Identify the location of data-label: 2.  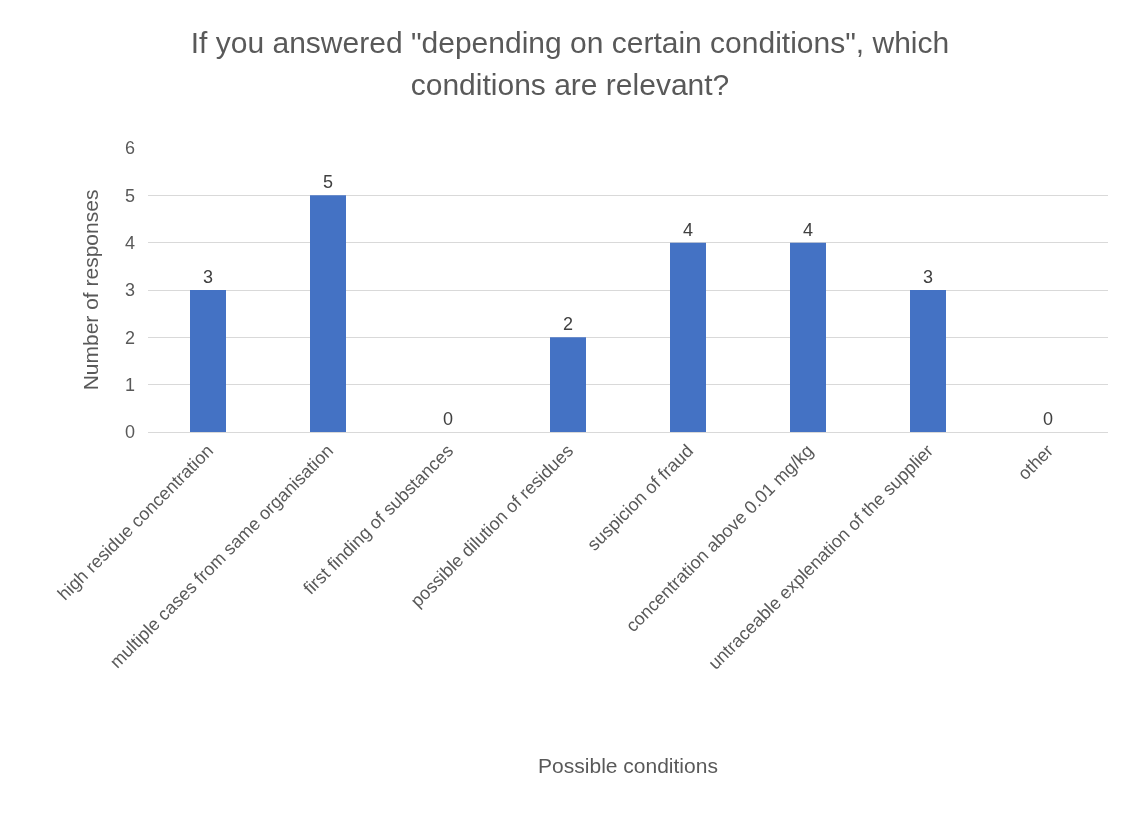
(568, 324).